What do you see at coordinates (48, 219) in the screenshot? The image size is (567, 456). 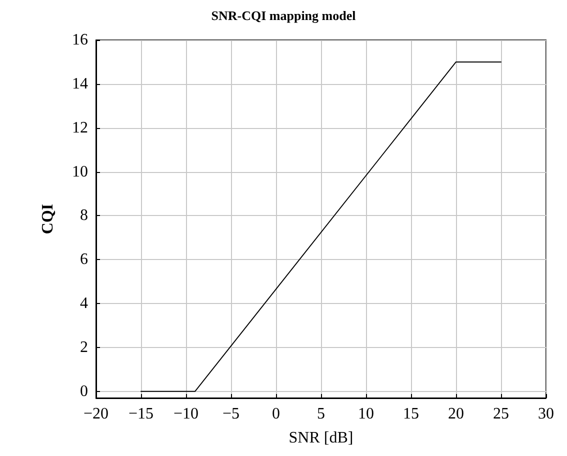 I see `y-axis-title: CQI` at bounding box center [48, 219].